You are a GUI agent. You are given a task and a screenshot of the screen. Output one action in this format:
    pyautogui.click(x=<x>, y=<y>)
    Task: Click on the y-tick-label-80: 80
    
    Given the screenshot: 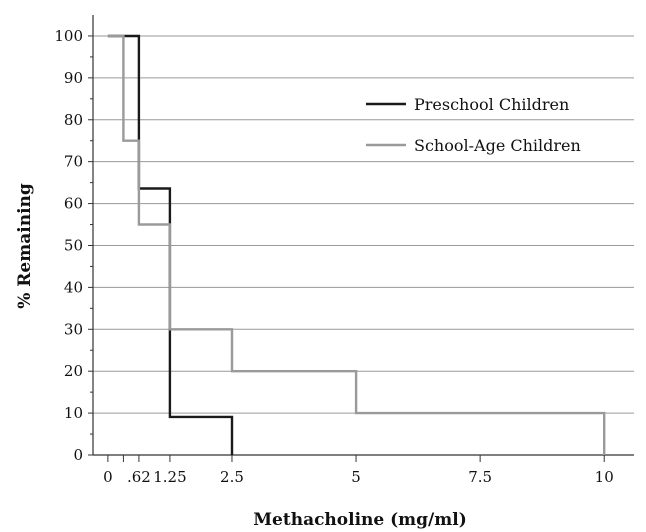 What is the action you would take?
    pyautogui.click(x=73, y=120)
    